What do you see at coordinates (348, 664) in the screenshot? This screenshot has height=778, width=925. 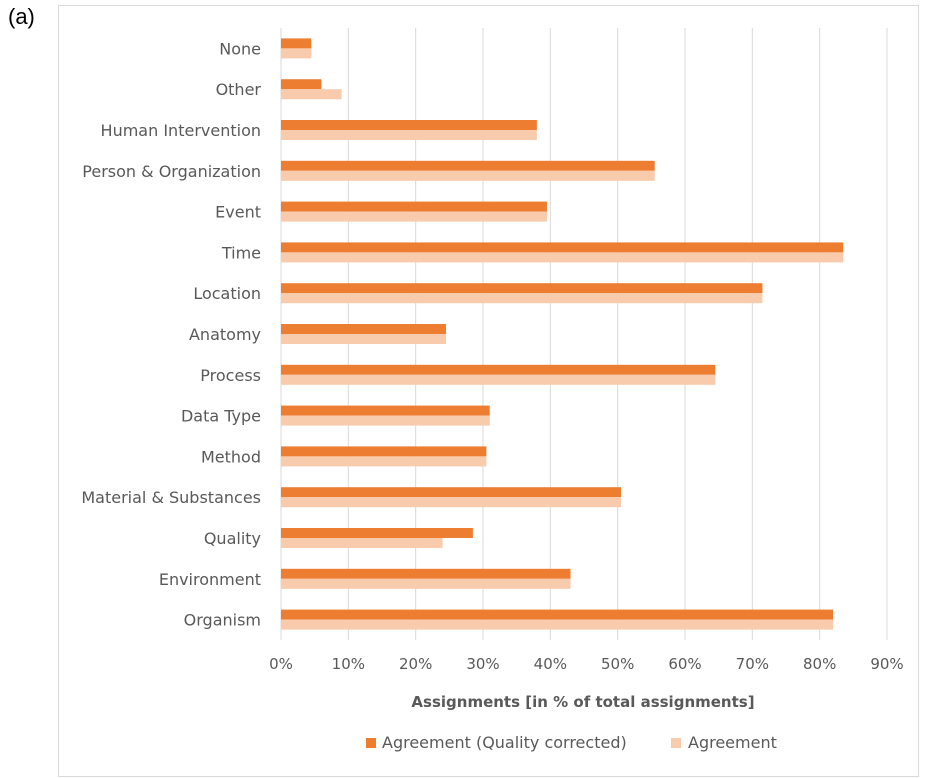 I see `x-tick-label: 10%` at bounding box center [348, 664].